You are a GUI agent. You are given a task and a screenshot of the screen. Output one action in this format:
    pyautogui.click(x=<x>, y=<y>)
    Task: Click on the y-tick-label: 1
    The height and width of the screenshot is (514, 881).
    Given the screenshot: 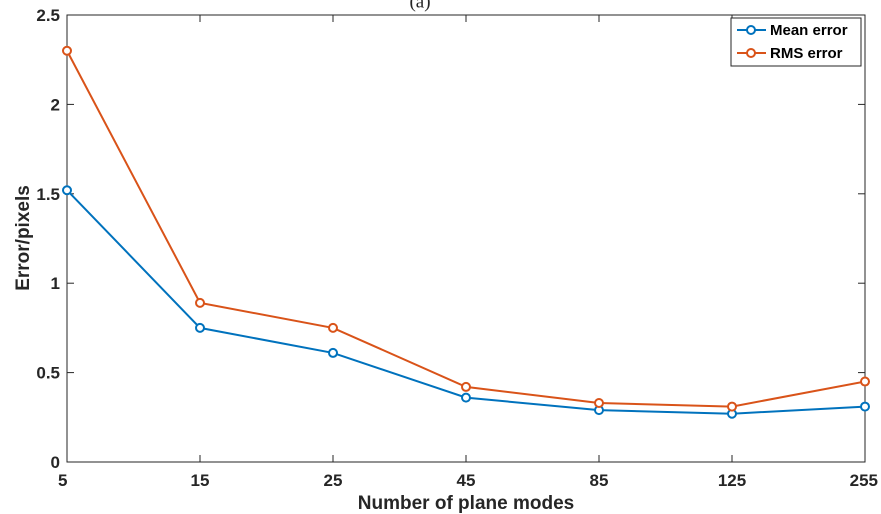 What is the action you would take?
    pyautogui.click(x=55, y=283)
    